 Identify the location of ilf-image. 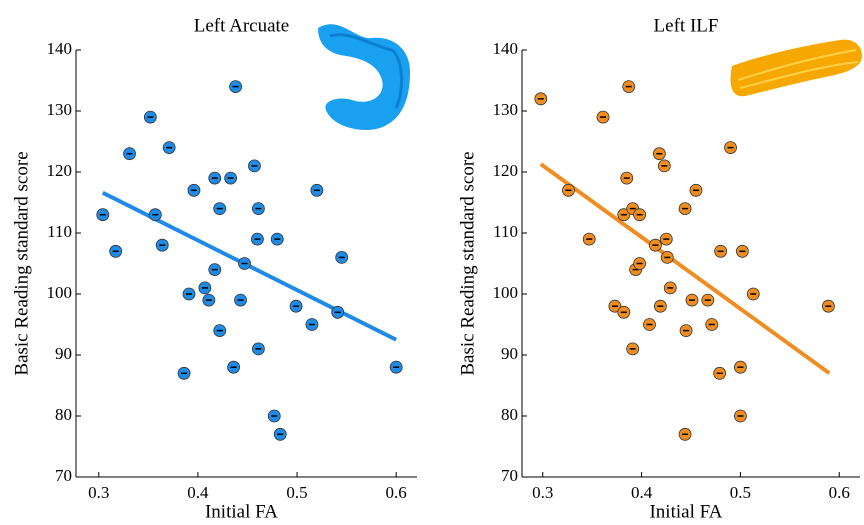
(796, 68).